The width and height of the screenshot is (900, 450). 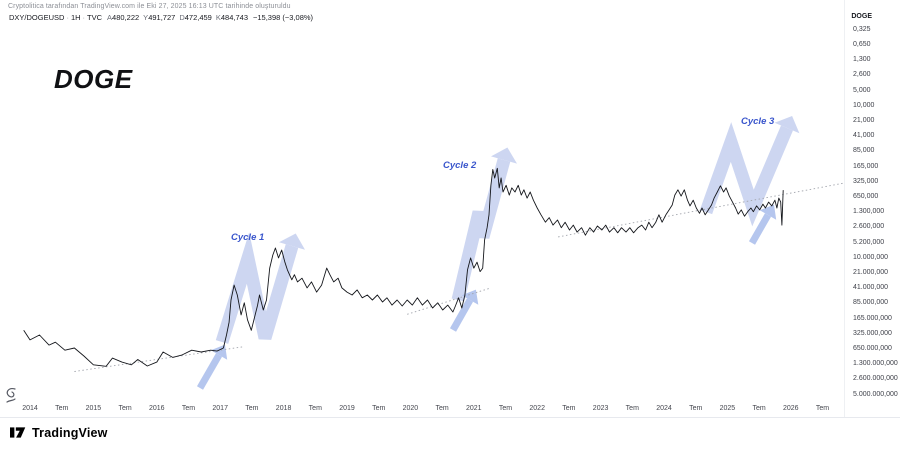 I want to click on price-tick-label: 325.000,000, so click(x=872, y=333).